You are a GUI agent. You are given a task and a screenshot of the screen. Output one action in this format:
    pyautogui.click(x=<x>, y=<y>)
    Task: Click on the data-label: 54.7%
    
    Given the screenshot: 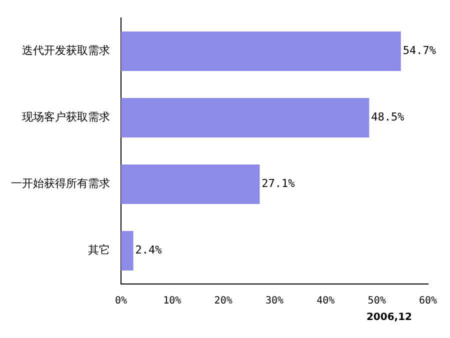 What is the action you would take?
    pyautogui.click(x=419, y=51)
    